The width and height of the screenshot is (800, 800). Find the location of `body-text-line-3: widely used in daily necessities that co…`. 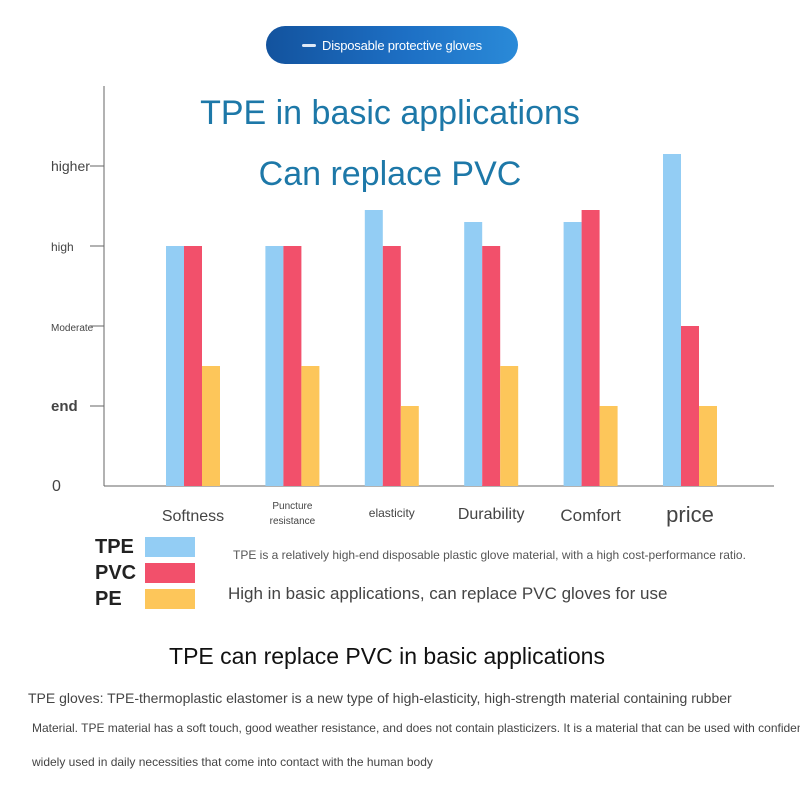

body-text-line-3: widely used in daily necessities that co… is located at coordinates (232, 762).